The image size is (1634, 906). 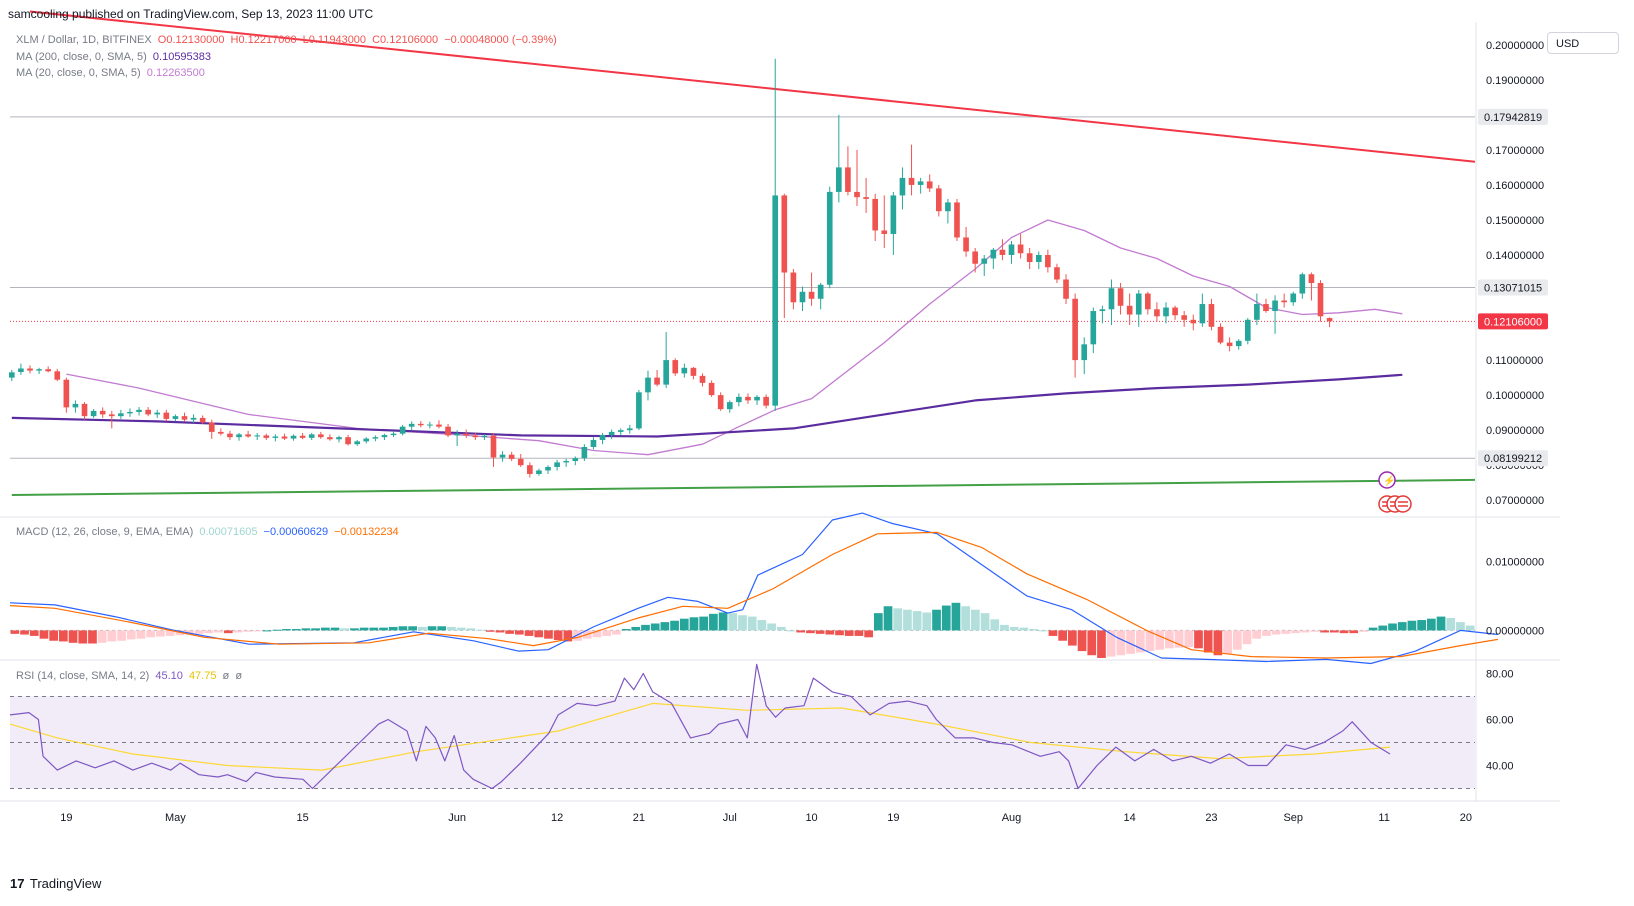 I want to click on footer-brand: 17 TradingView, so click(x=55, y=883).